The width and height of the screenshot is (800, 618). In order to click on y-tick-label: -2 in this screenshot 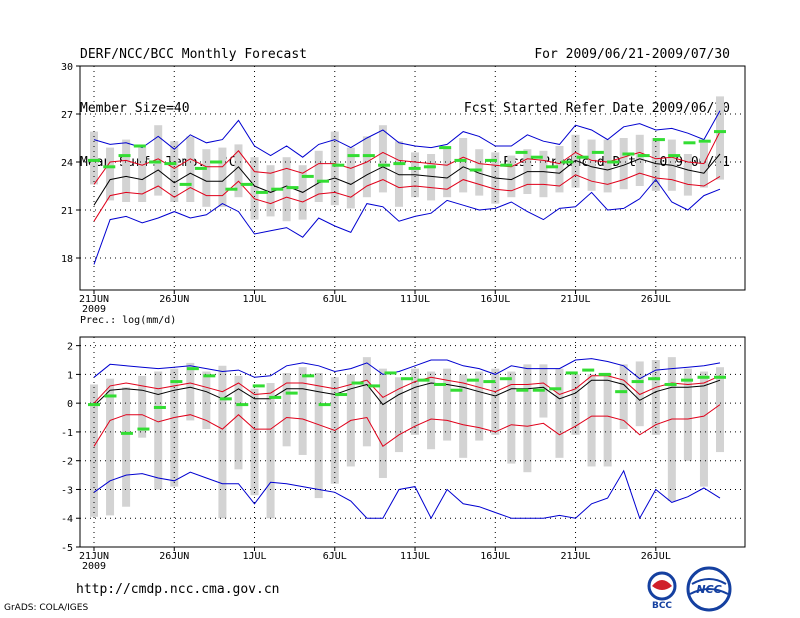, I will do `click(67, 462)`.